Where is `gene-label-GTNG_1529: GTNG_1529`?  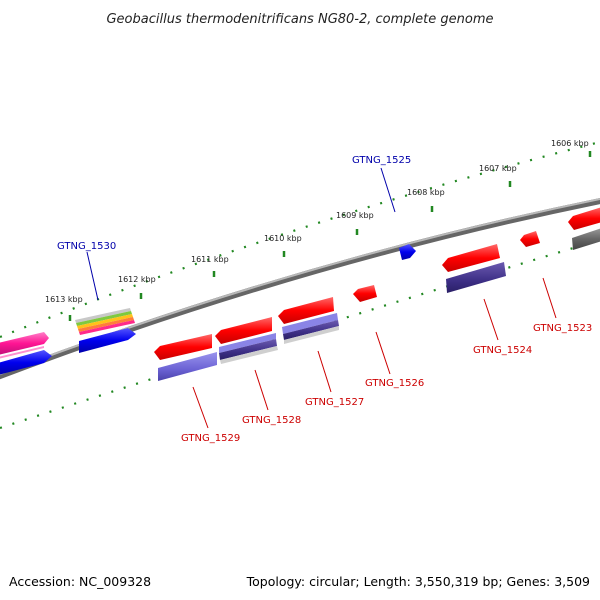 gene-label-GTNG_1529: GTNG_1529 is located at coordinates (210, 438).